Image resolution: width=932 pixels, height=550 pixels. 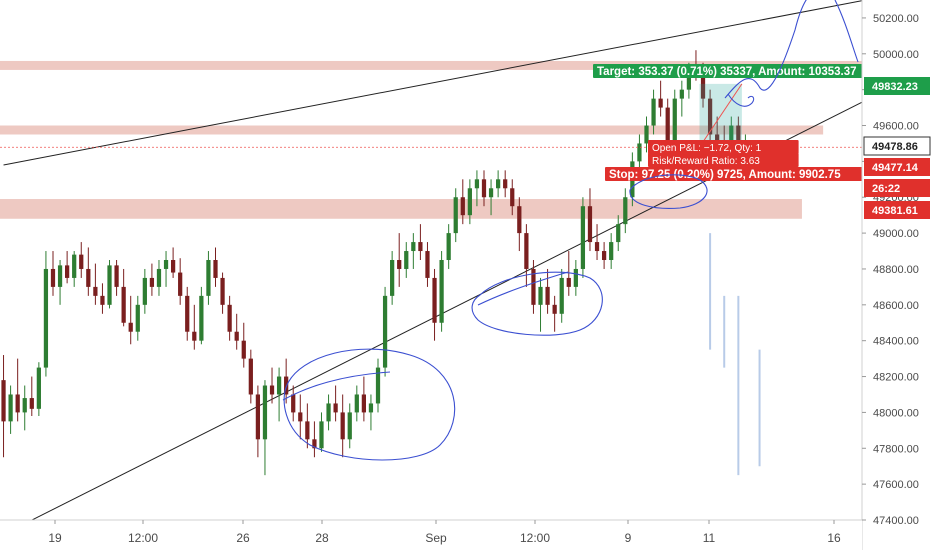 I want to click on projected-bars, so click(x=735, y=354).